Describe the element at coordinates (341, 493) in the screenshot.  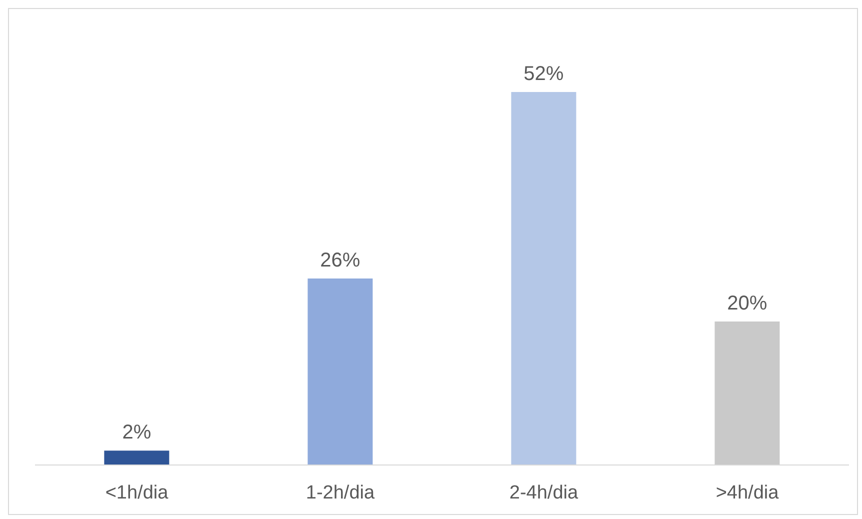
I see `x-tick-label: 1-2h/dia` at that location.